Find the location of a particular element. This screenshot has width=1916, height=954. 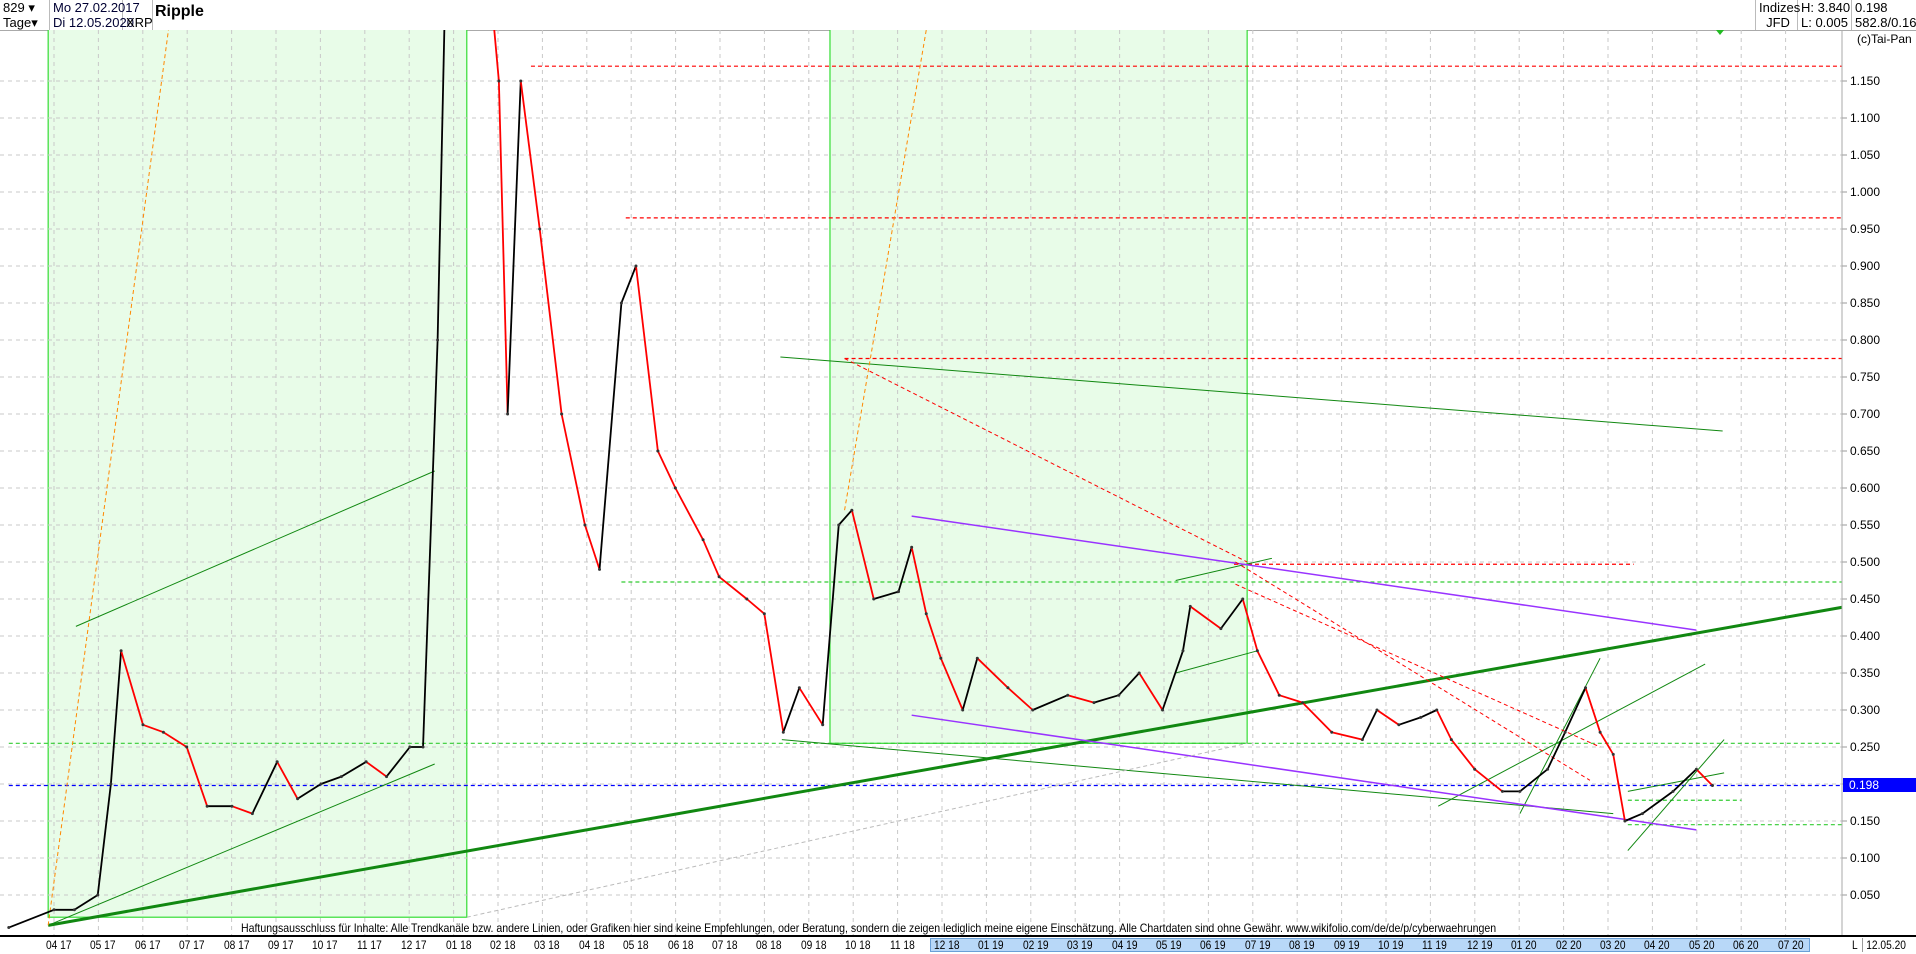

x-tick-label: 08 18 is located at coordinates (769, 945).